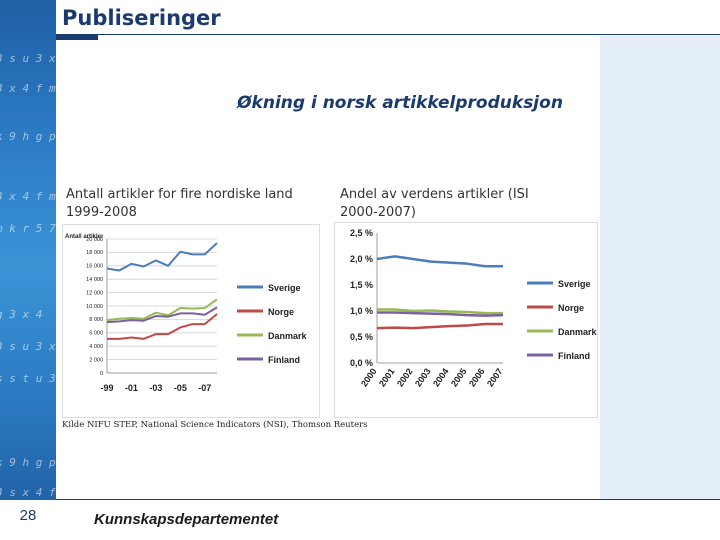 The image size is (720, 540). What do you see at coordinates (94, 280) in the screenshot?
I see `y-tick-label: 14 000` at bounding box center [94, 280].